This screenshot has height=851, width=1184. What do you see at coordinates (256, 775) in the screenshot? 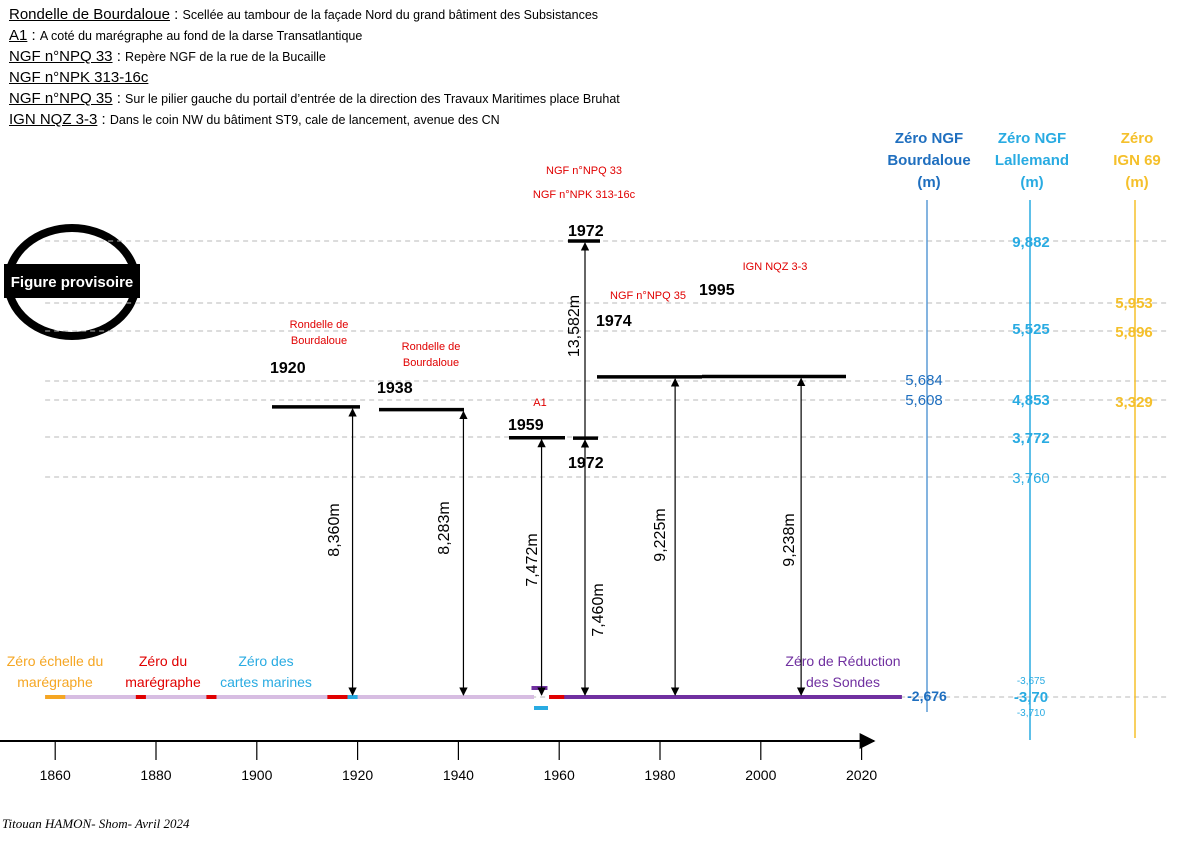
I see `x-tick-label: 1900` at bounding box center [256, 775].